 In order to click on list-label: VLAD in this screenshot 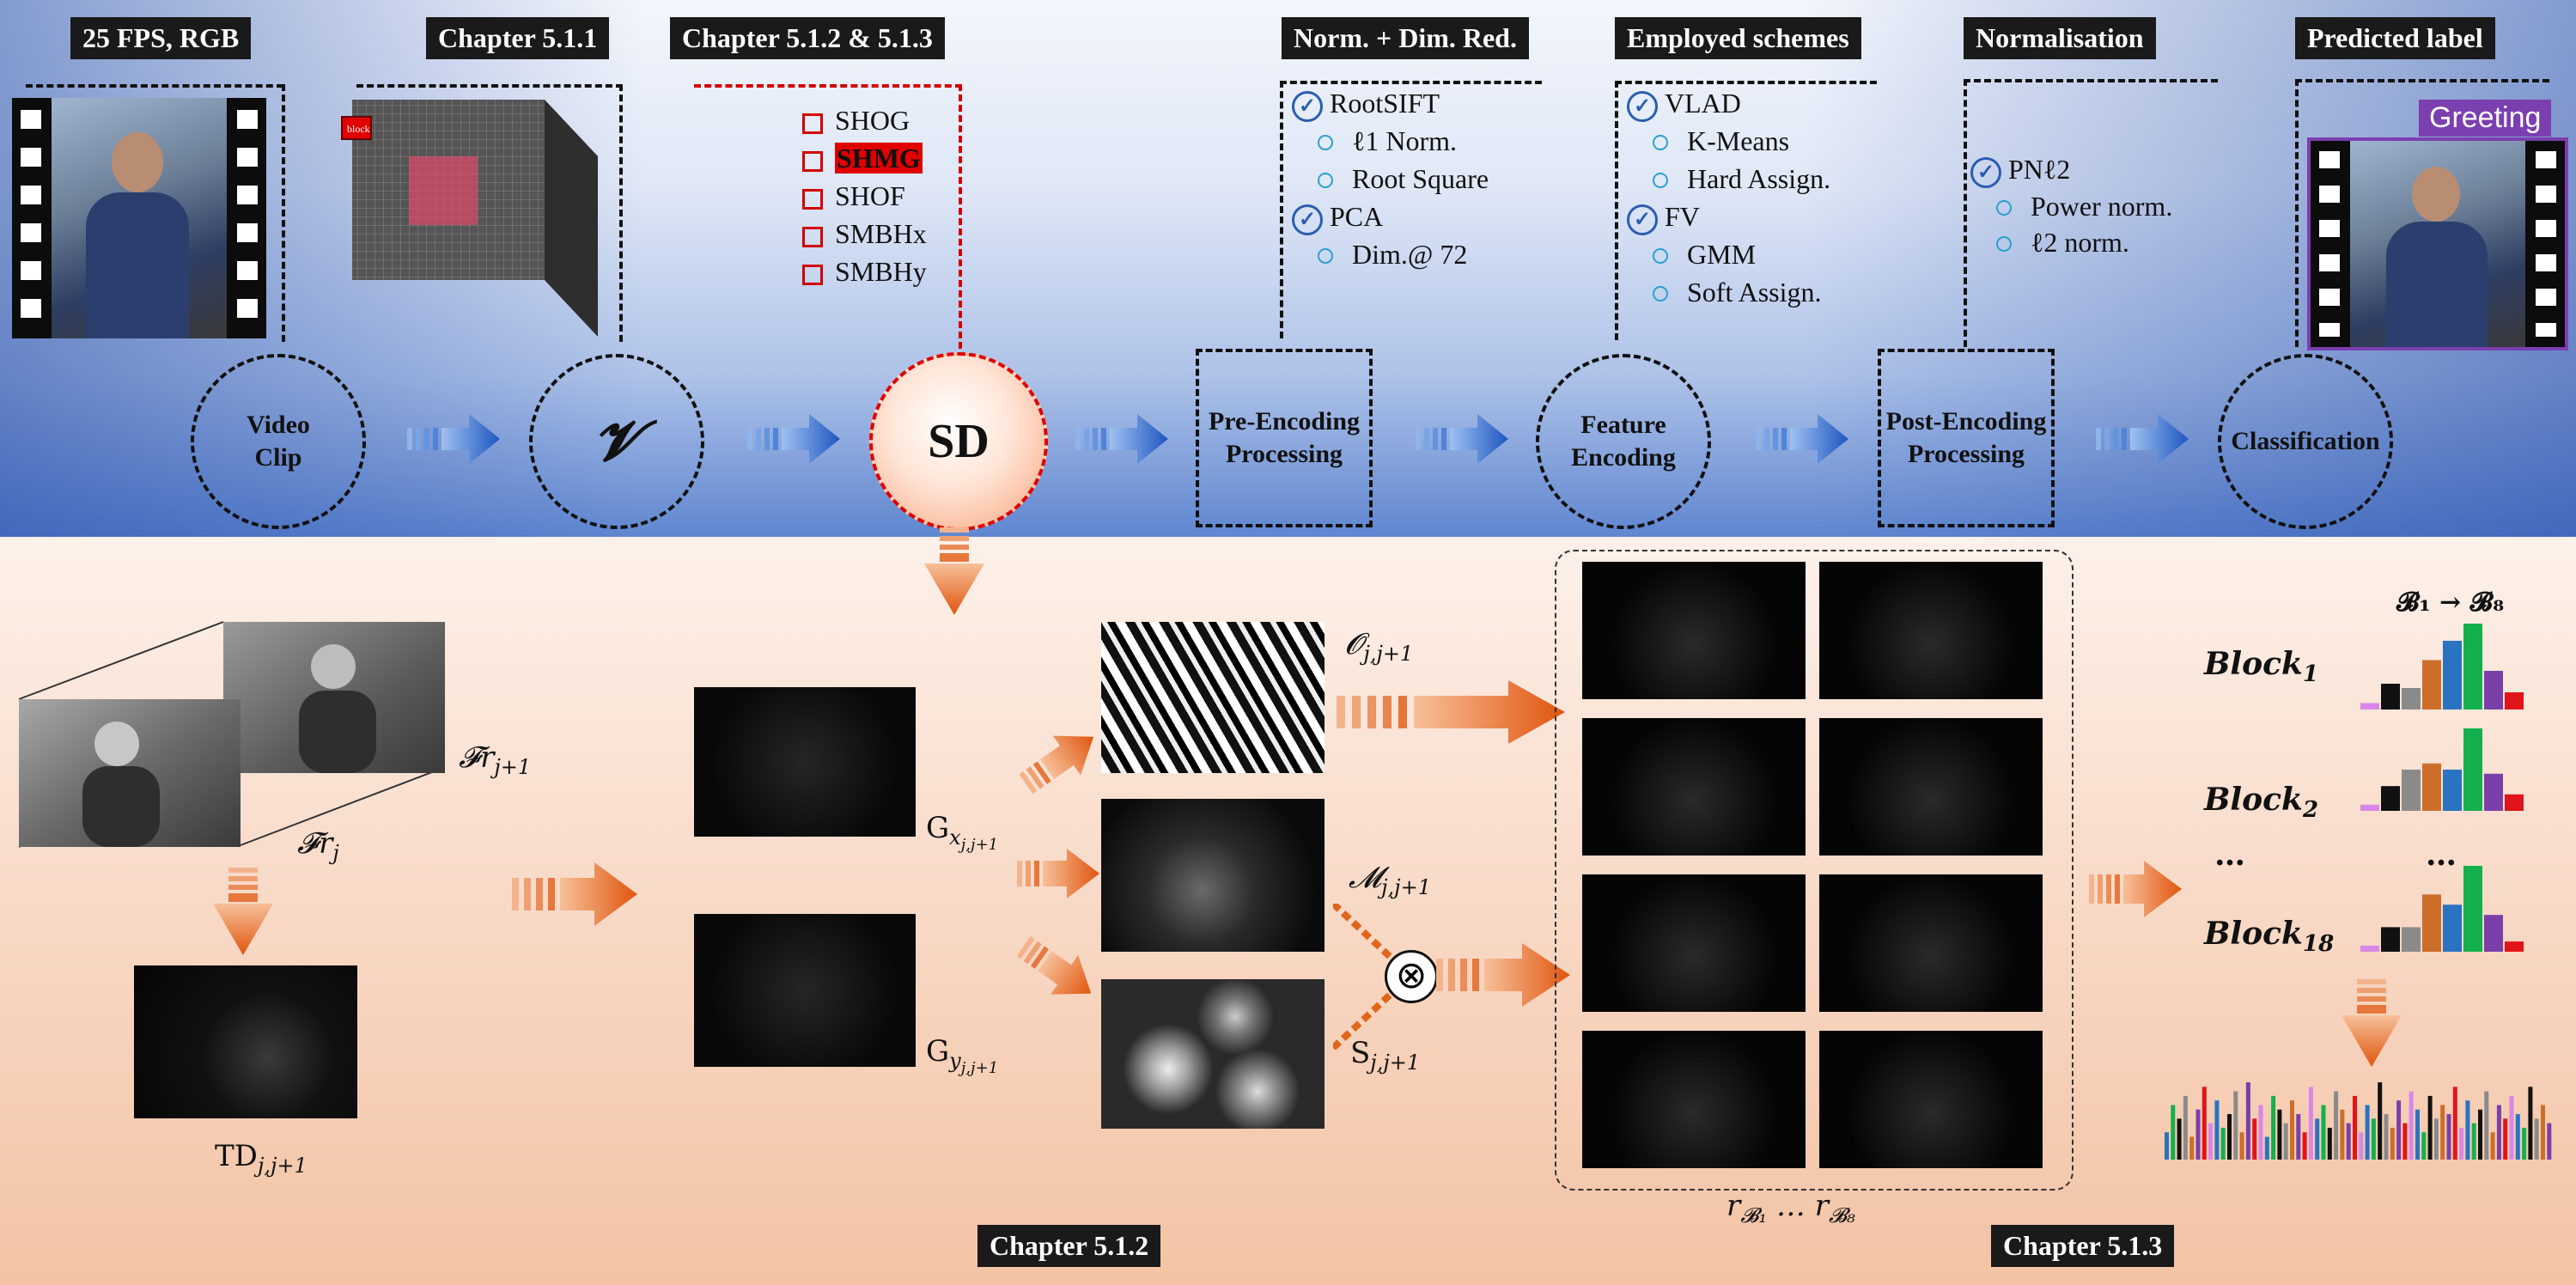, I will do `click(1703, 104)`.